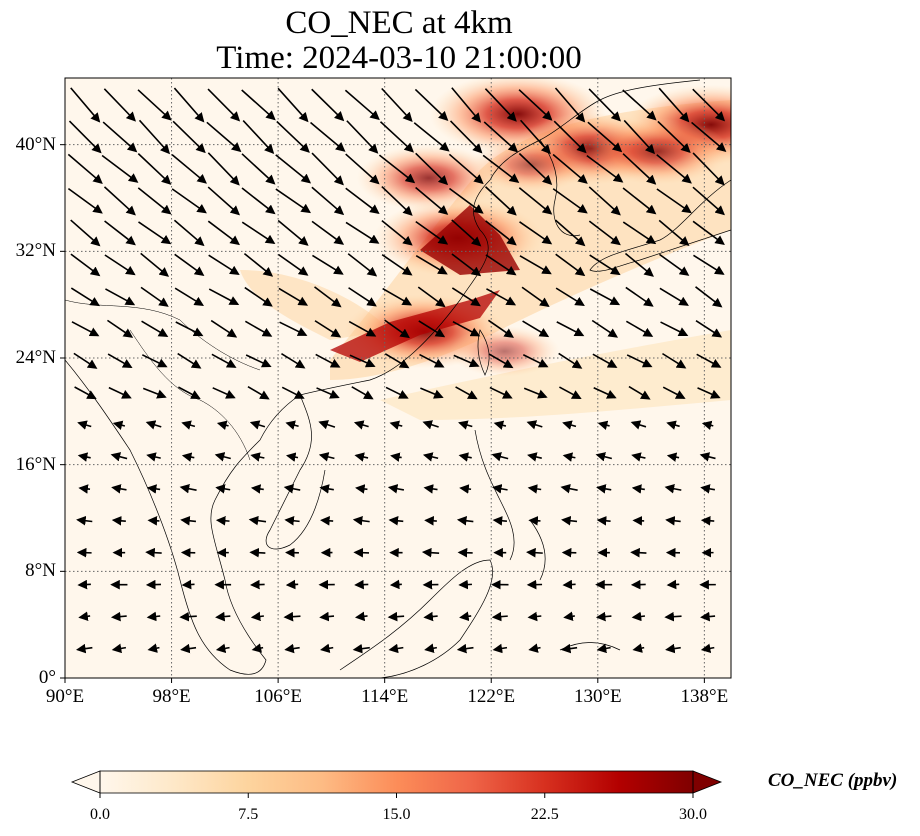 This screenshot has width=920, height=836. What do you see at coordinates (171, 696) in the screenshot?
I see `longitude-tick-label: 98°E` at bounding box center [171, 696].